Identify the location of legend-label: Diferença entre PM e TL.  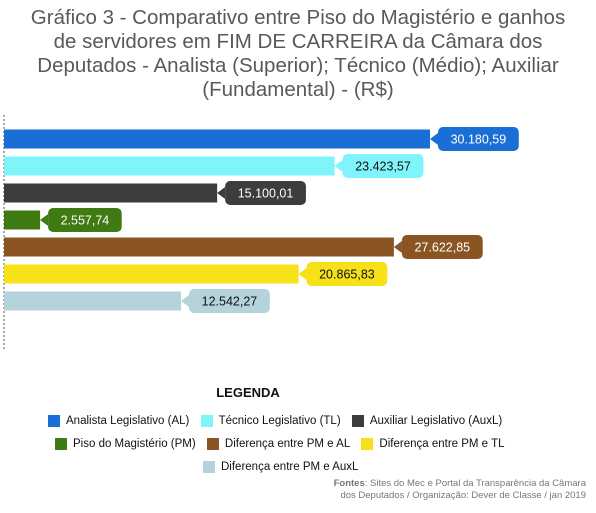
(442, 444).